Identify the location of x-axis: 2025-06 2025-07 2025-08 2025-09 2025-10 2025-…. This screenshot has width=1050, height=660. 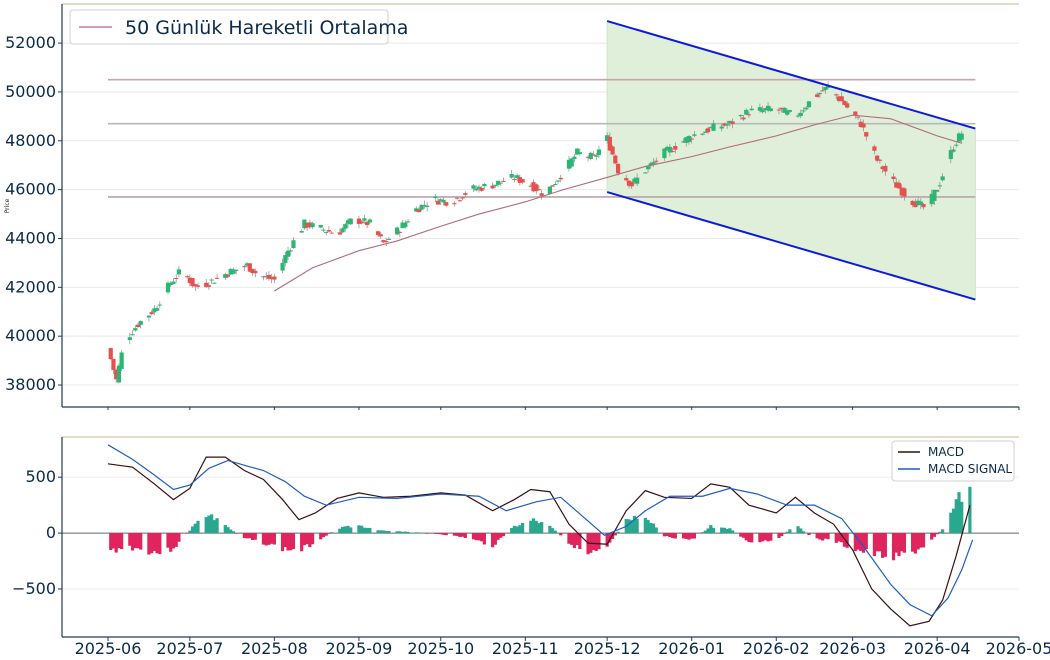
(562, 647).